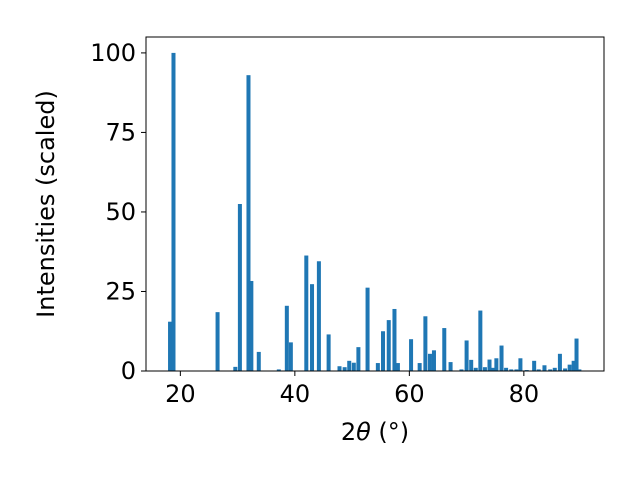 The width and height of the screenshot is (640, 480). Describe the element at coordinates (128, 371) in the screenshot. I see `y-tick-label: 0` at that location.